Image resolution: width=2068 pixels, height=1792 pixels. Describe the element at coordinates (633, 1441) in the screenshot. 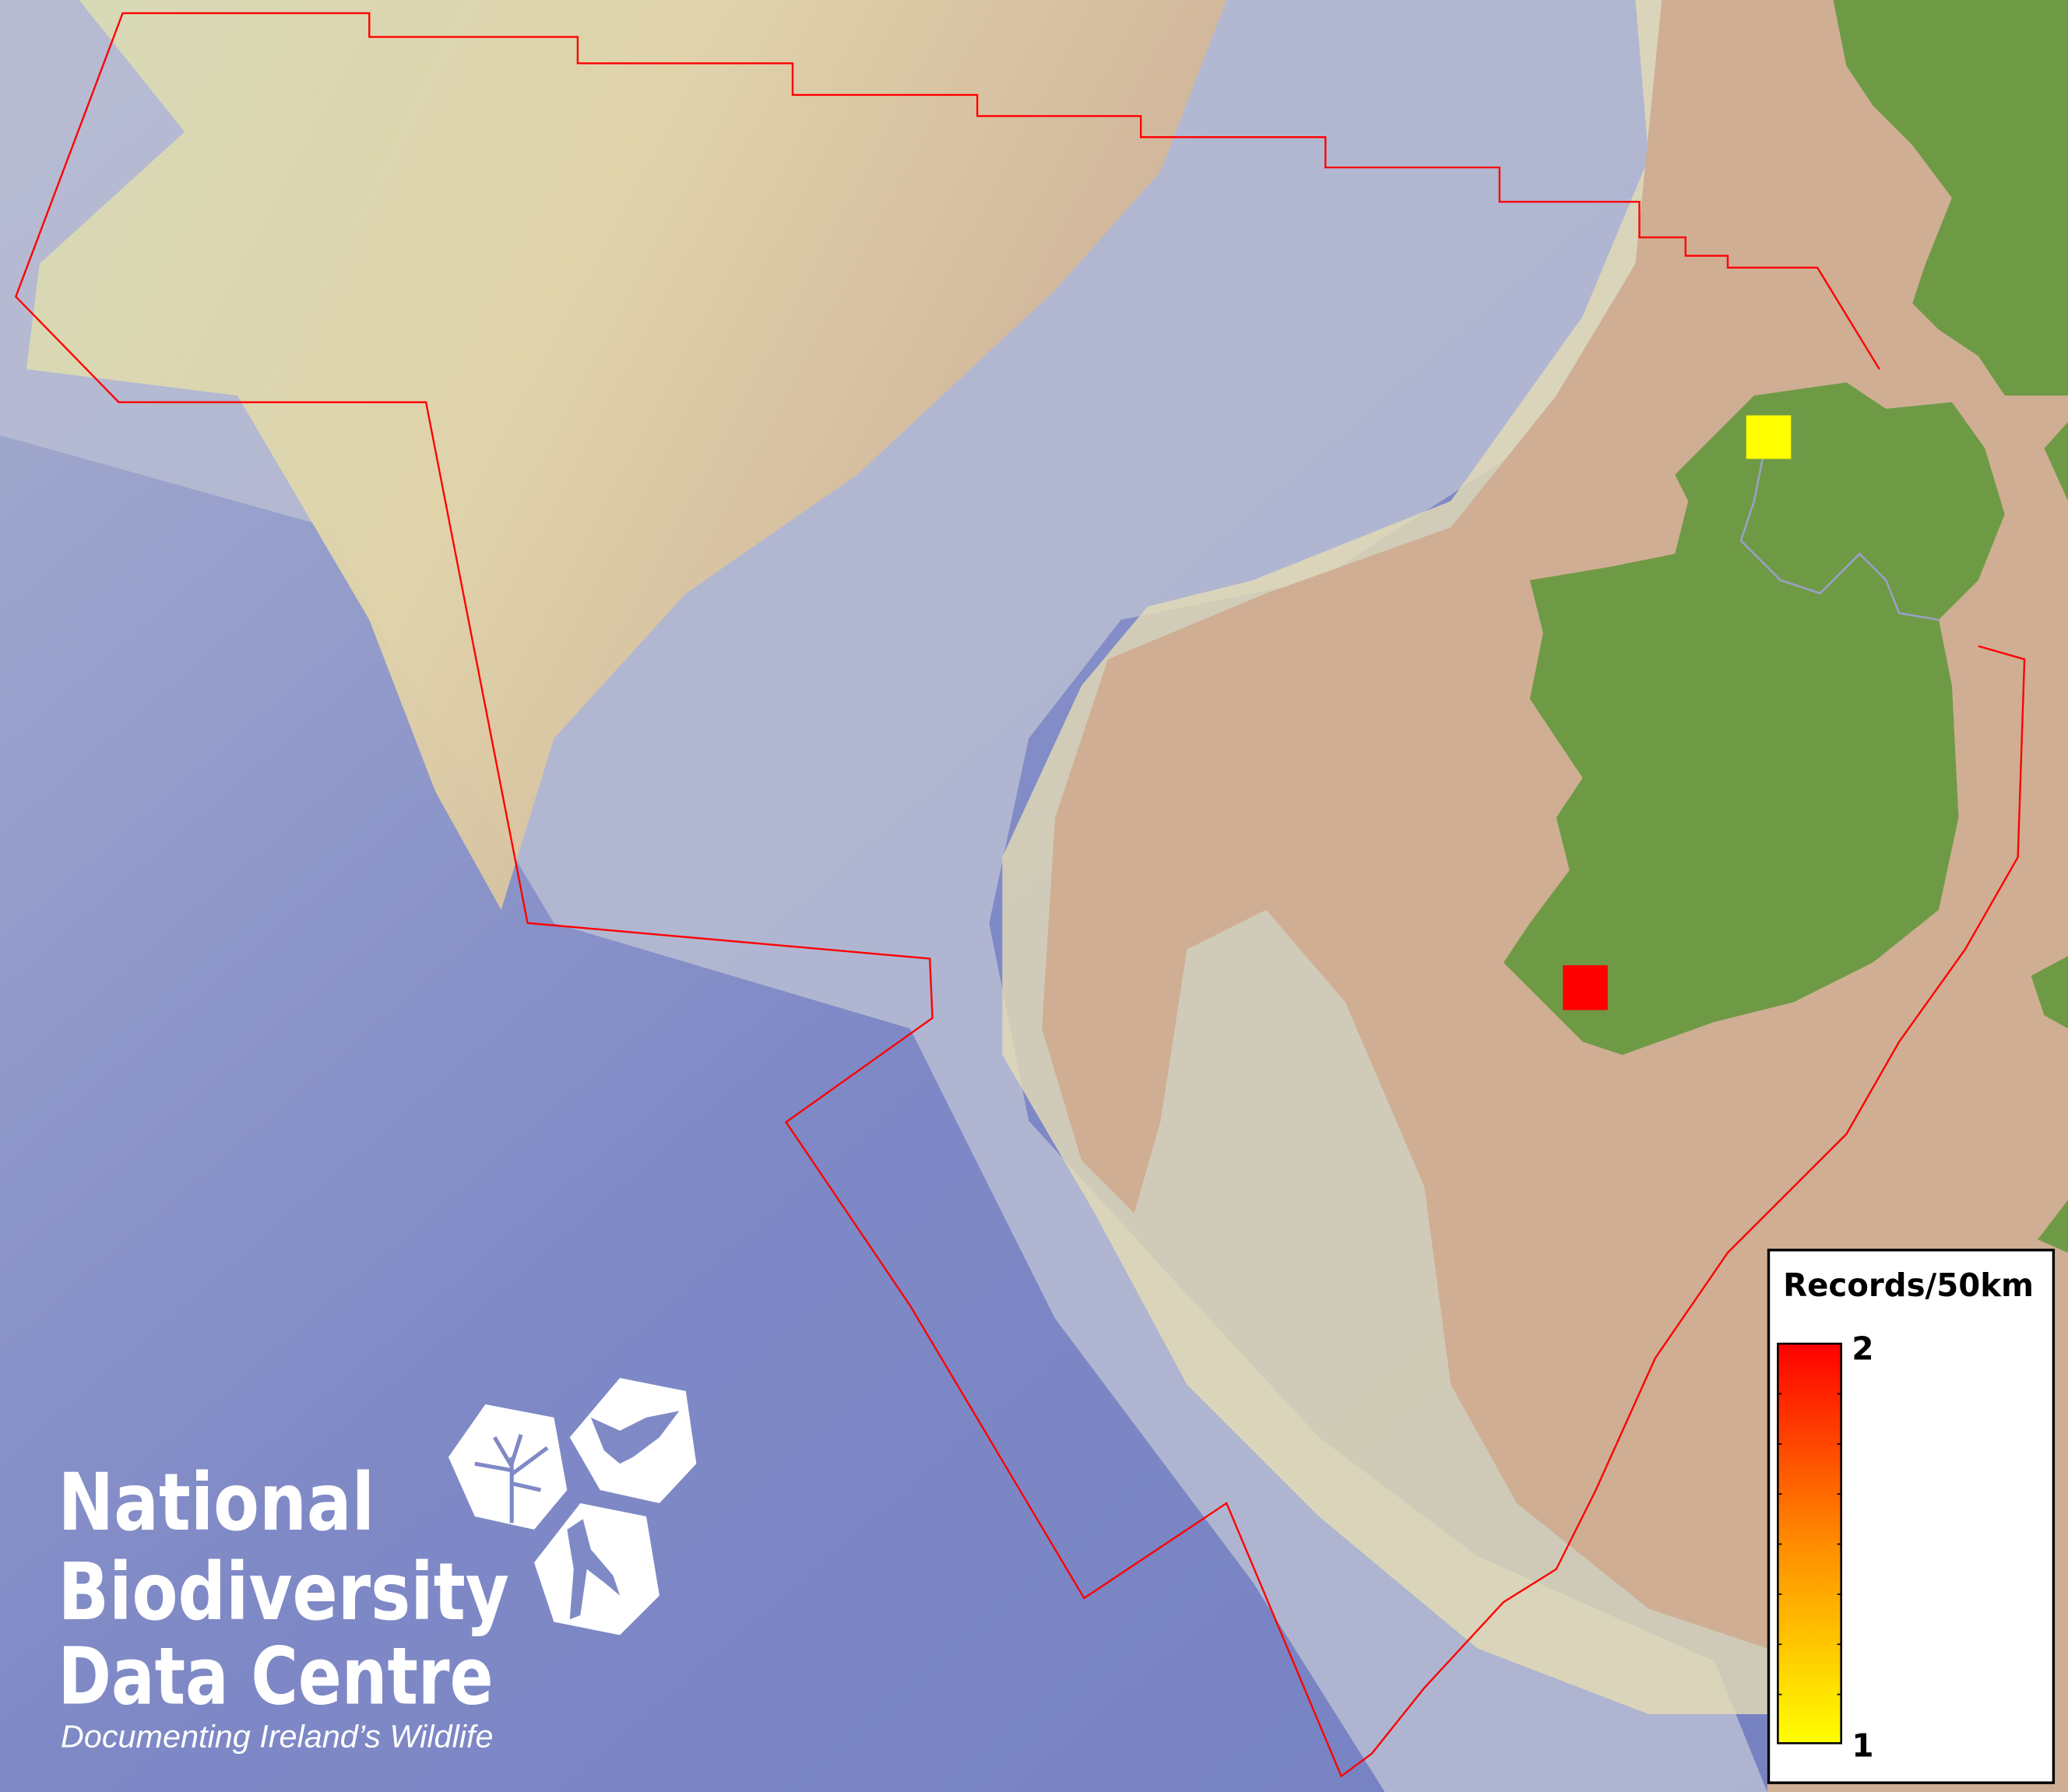

I see `butterfly-icon` at that location.